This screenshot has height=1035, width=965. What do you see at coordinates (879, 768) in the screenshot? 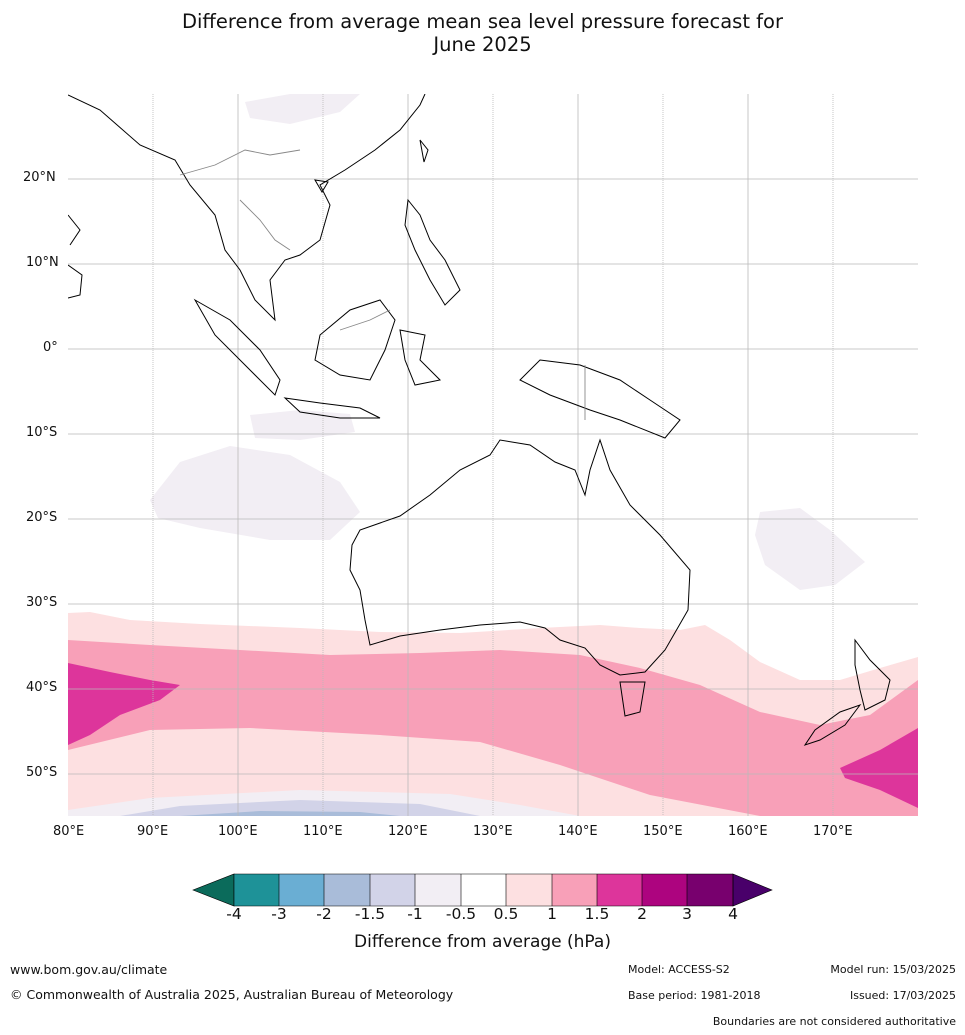
I see `anomaly-15-east` at bounding box center [879, 768].